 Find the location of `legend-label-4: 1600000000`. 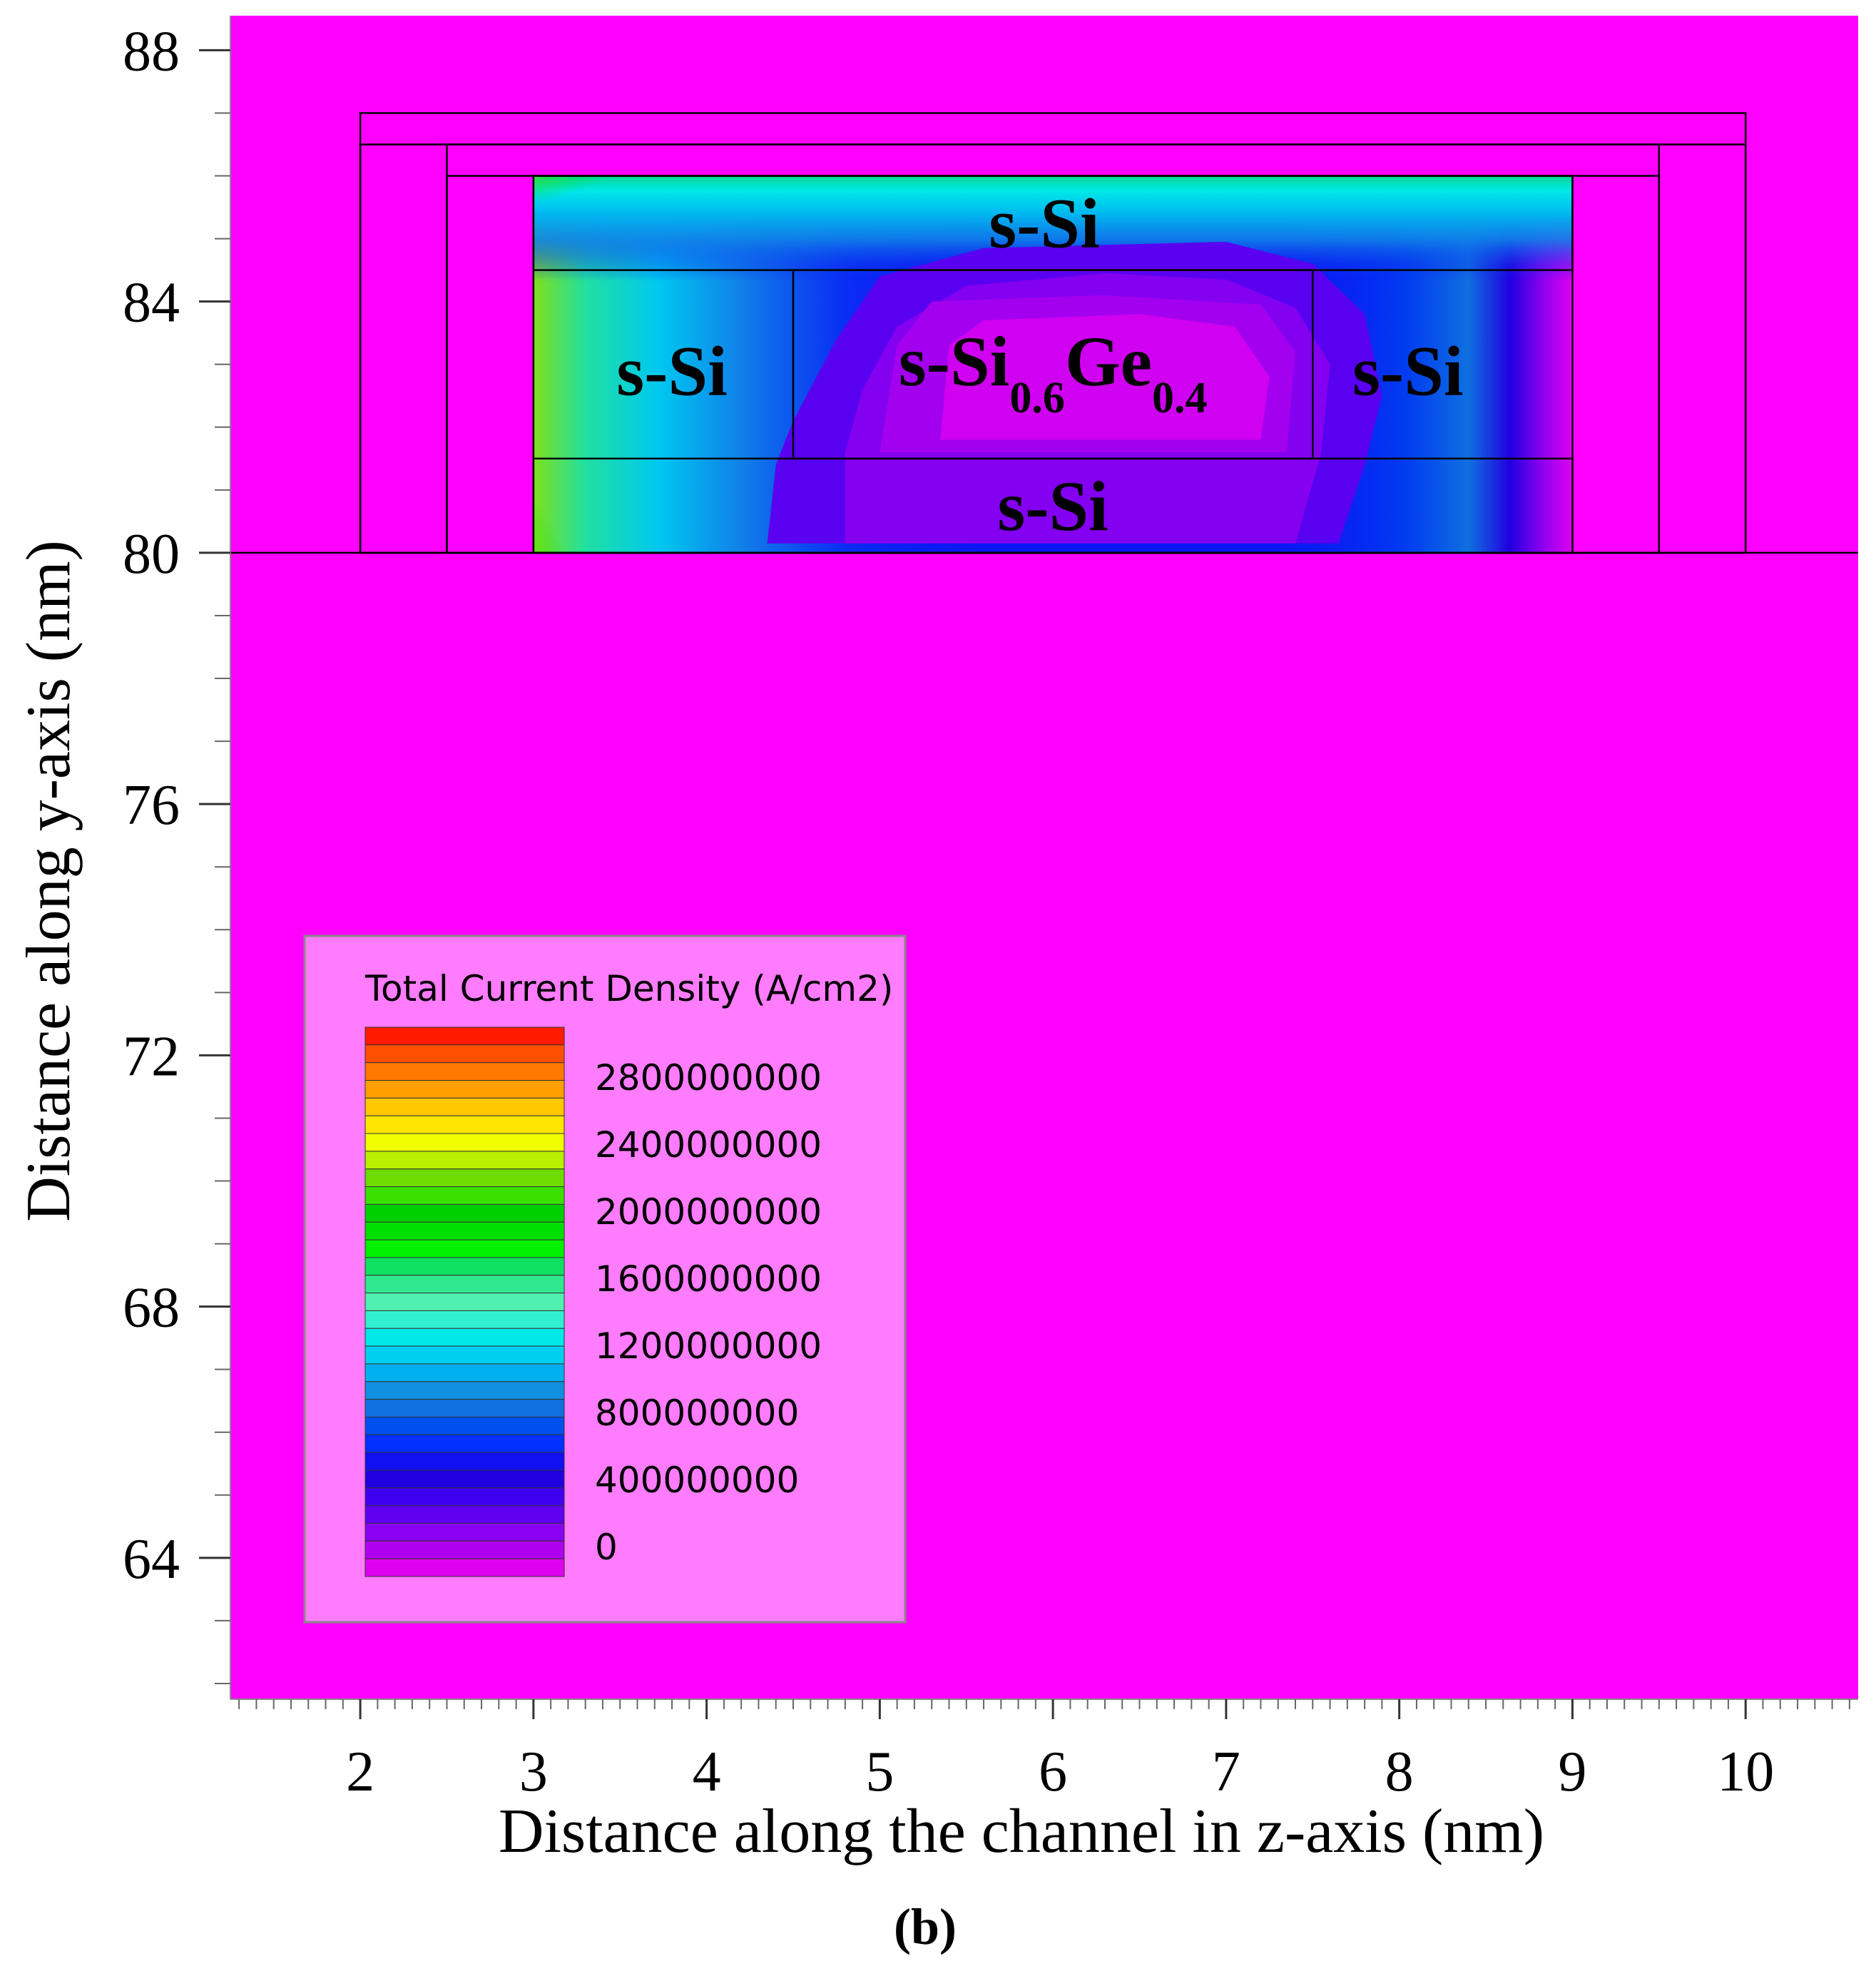

legend-label-4: 1600000000 is located at coordinates (708, 1279).